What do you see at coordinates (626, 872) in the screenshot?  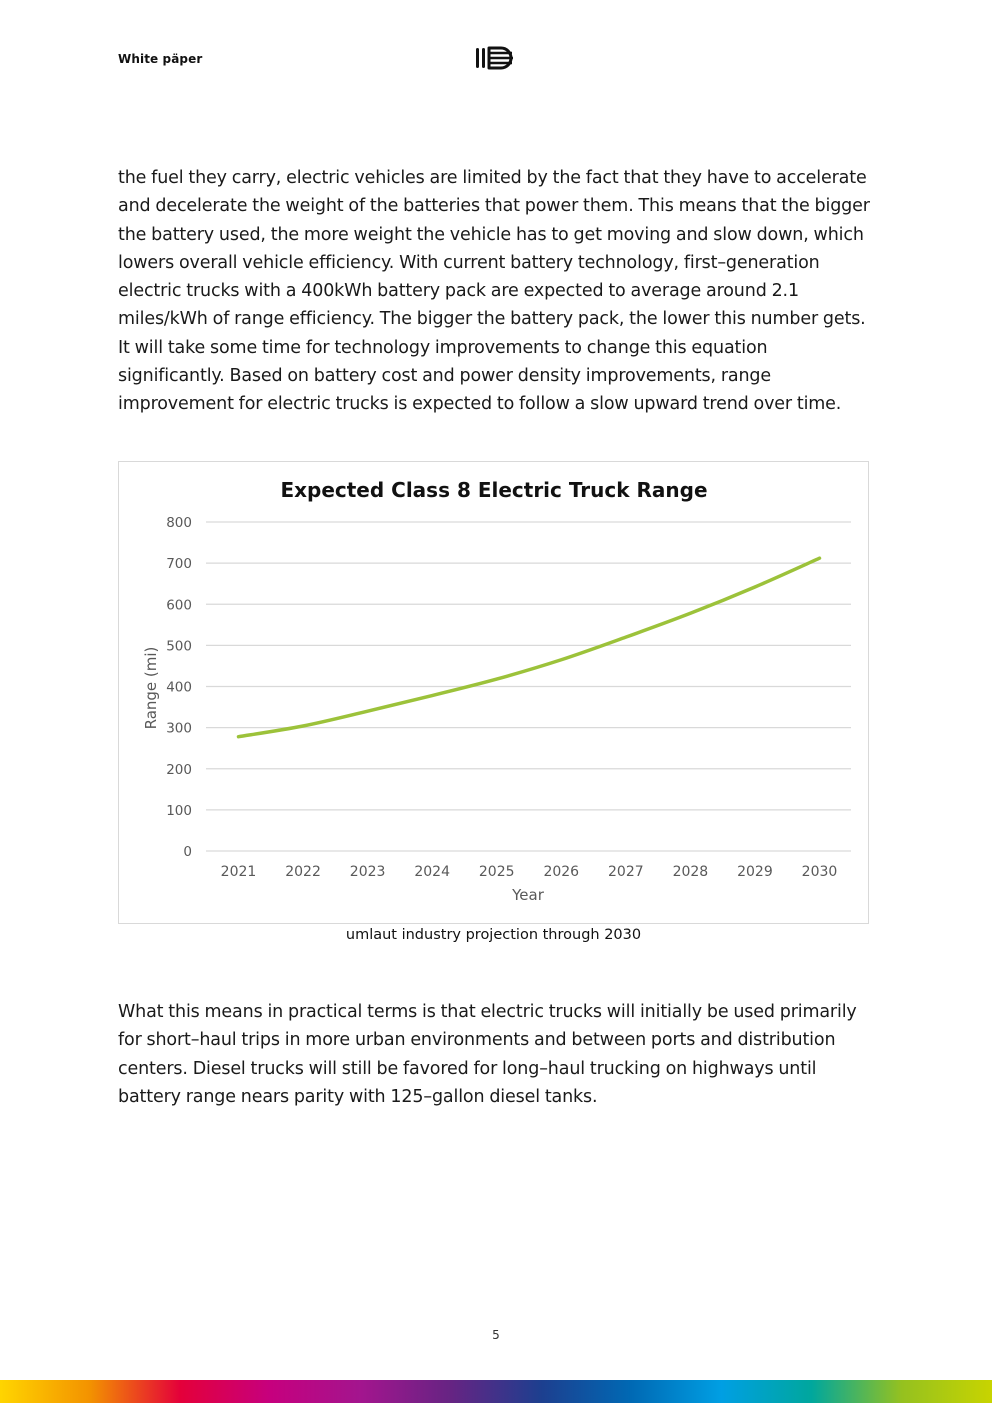 I see `x-tick-label-2027: 2027` at bounding box center [626, 872].